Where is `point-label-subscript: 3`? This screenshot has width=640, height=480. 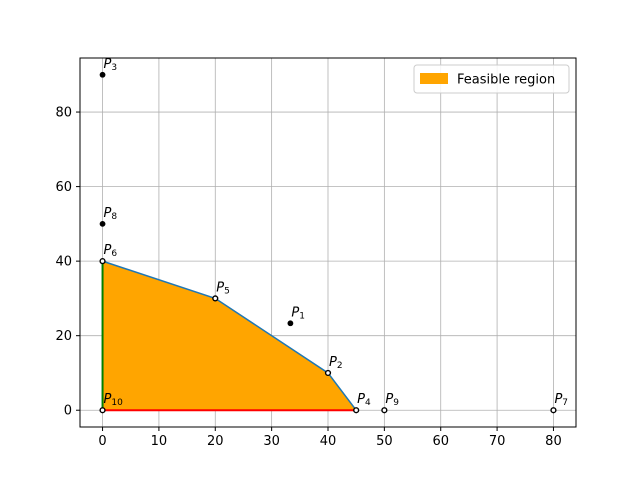 point-label-subscript: 3 is located at coordinates (114, 68).